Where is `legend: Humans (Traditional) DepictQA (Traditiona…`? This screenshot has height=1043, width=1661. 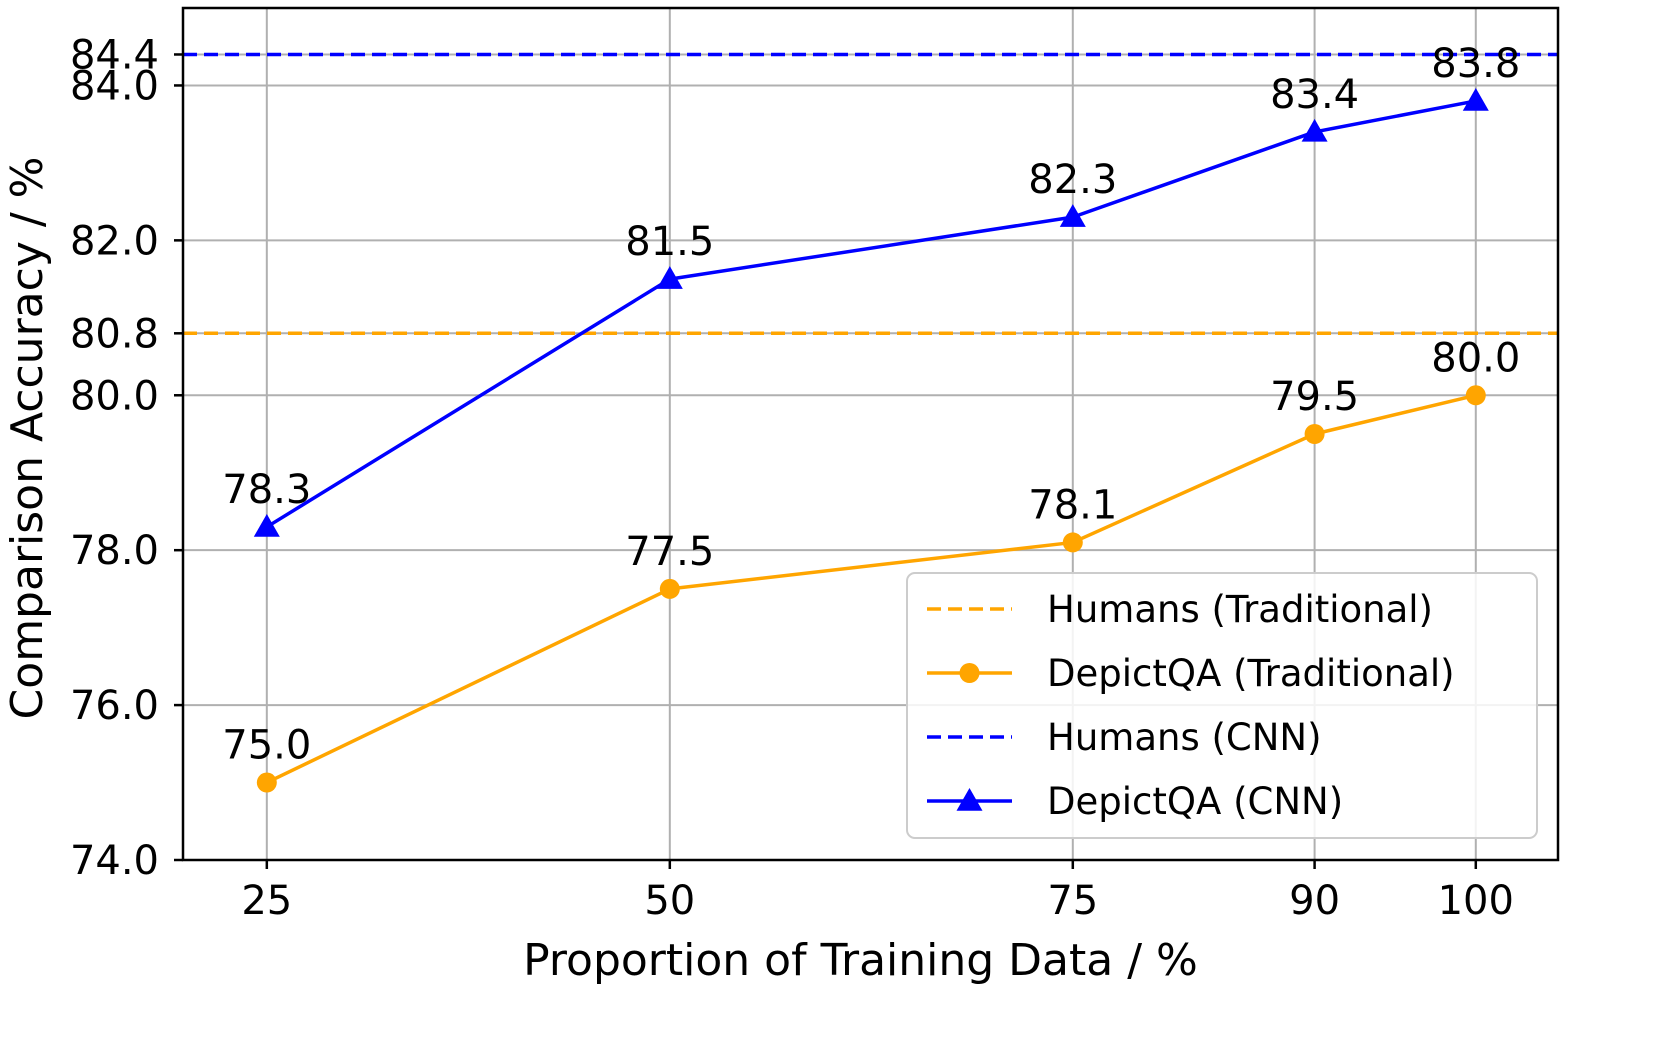
legend: Humans (Traditional) DepictQA (Traditiona… is located at coordinates (1222, 705).